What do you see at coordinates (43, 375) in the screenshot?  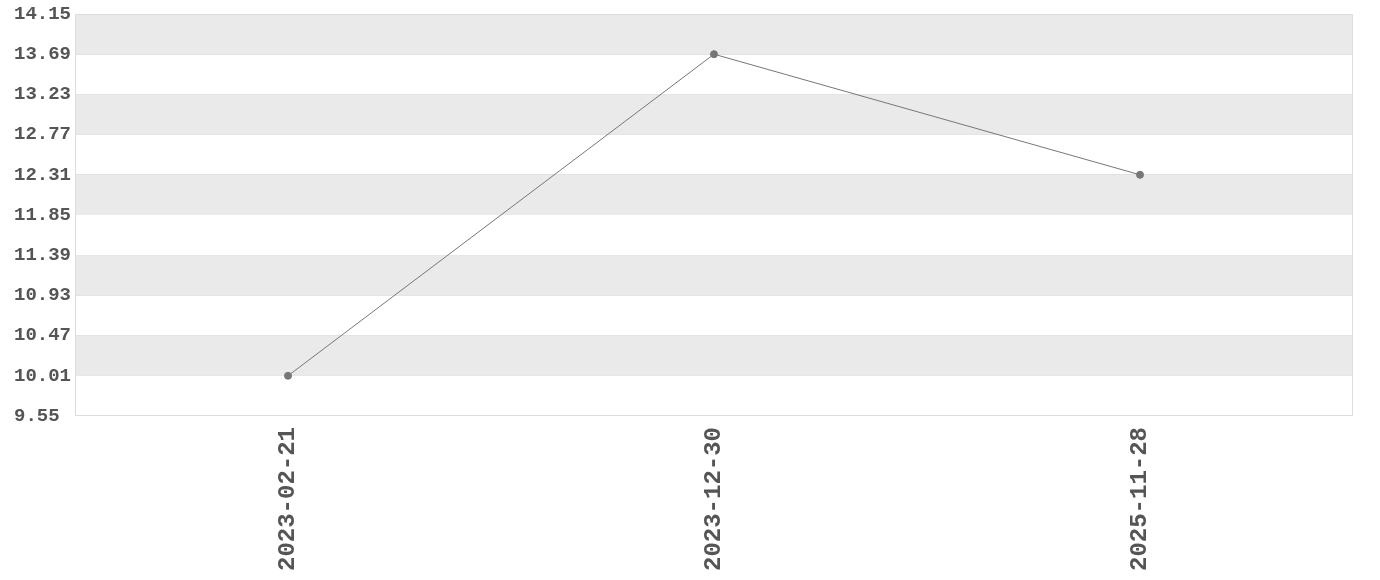 I see `y-tick-label: 10.01` at bounding box center [43, 375].